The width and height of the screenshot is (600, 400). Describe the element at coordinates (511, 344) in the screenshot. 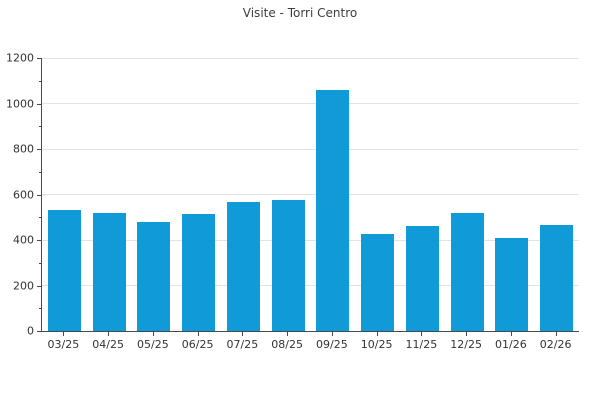

I see `x-tick-label: 01/26` at that location.